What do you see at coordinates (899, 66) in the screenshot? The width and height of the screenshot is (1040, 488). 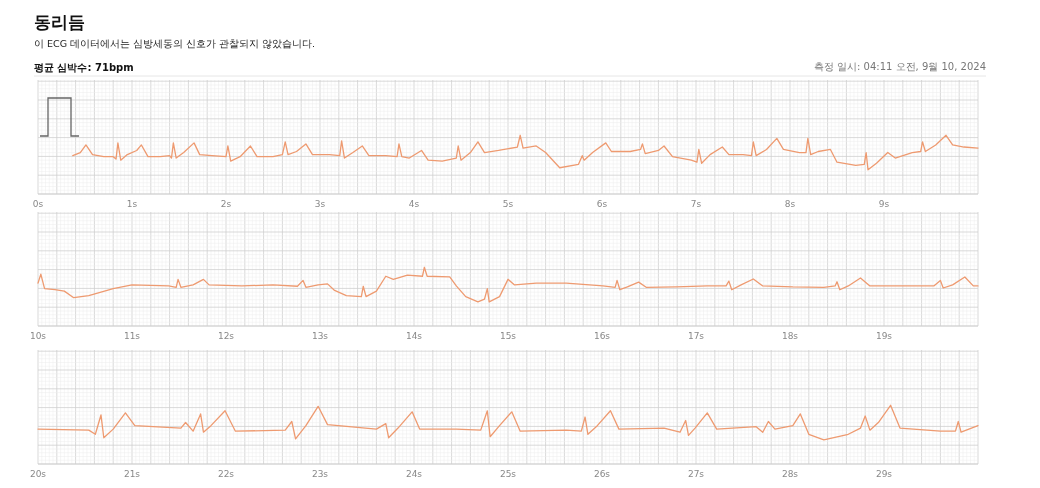 I see `text: 측정 일시: 04:11 오전, 9월 10, 2024` at bounding box center [899, 66].